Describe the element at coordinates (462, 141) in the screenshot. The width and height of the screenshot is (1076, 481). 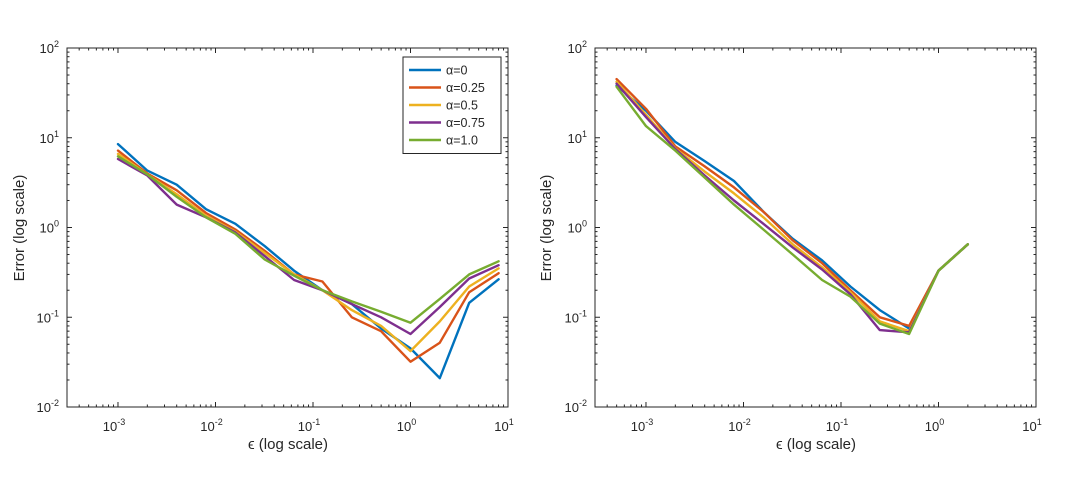
I see `legend-label-5: α=1.0` at that location.